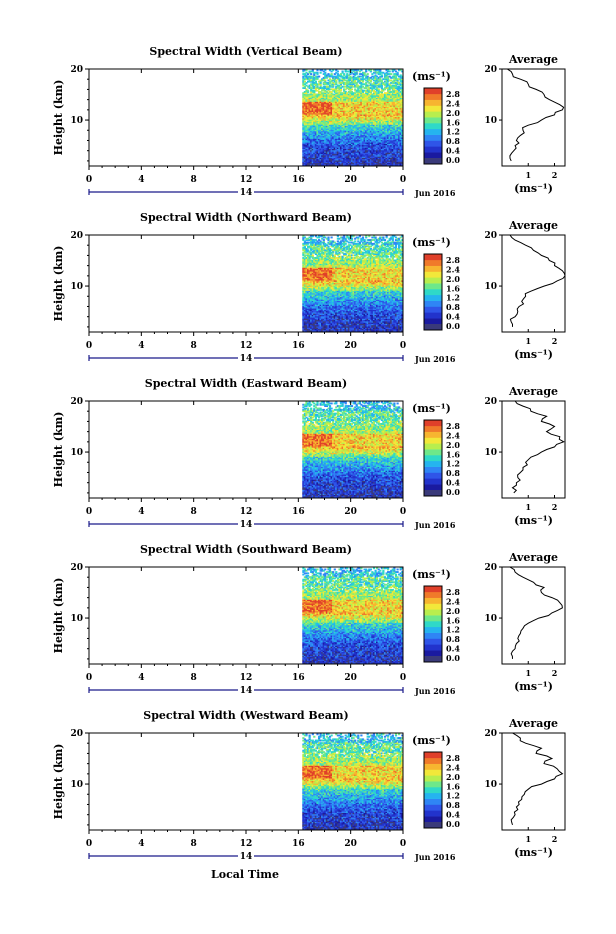  Describe the element at coordinates (245, 51) in the screenshot. I see `chart-title: Spectral Width (Vertical Beam)` at that location.